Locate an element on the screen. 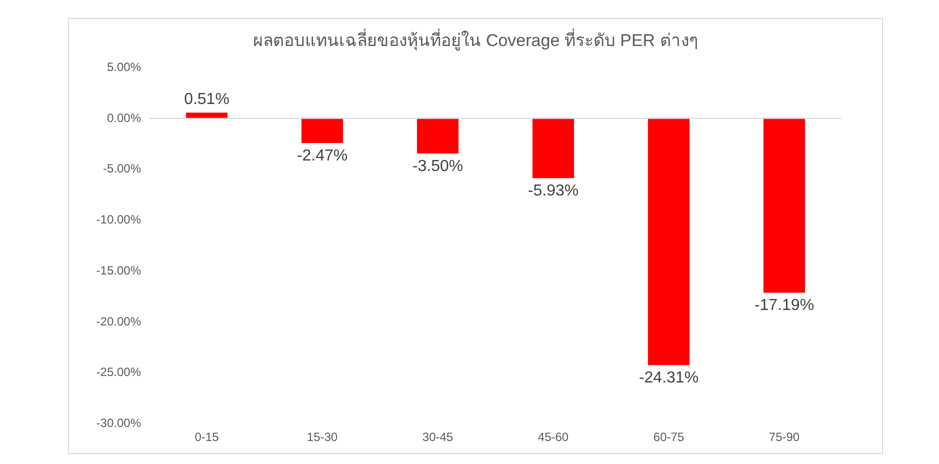  x-tick-label: 30-45 is located at coordinates (438, 437).